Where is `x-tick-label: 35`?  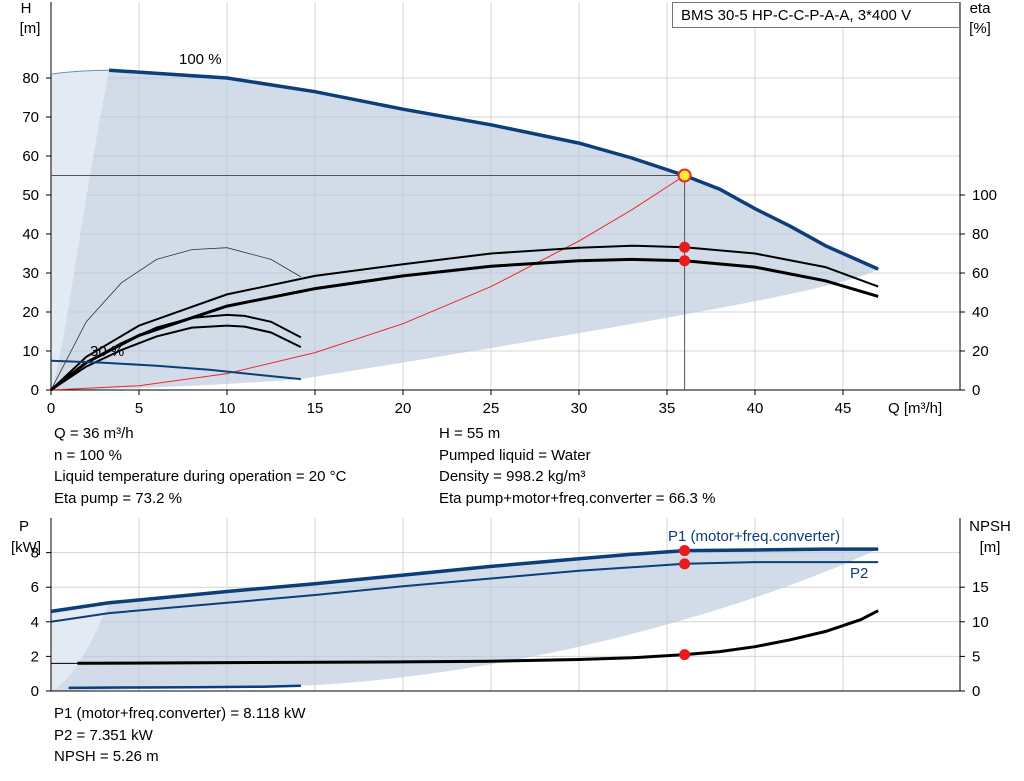 x-tick-label: 35 is located at coordinates (667, 408).